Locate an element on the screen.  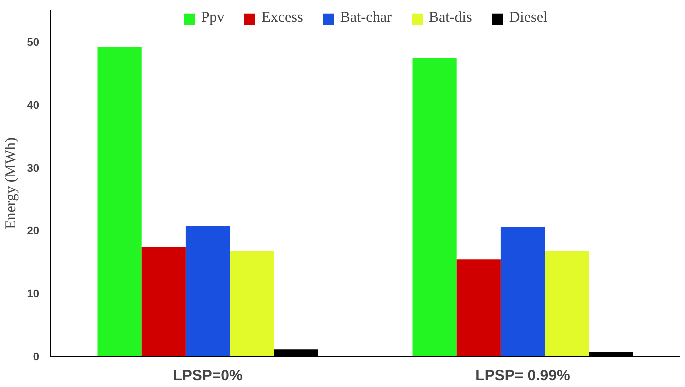
y-tick-label: 10 is located at coordinates (33, 294).